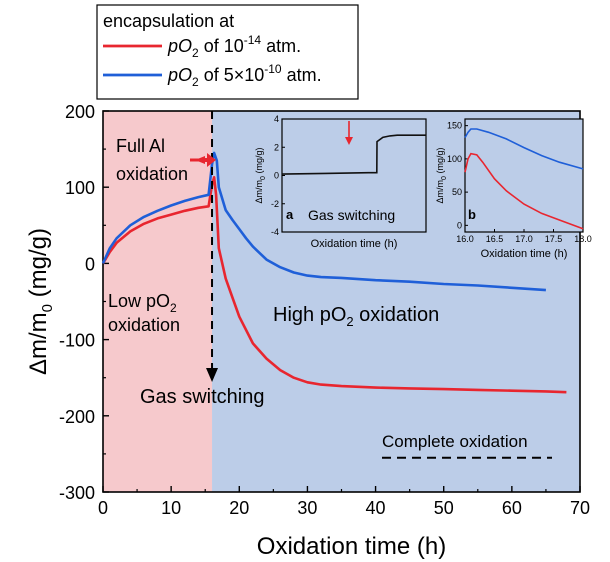  Describe the element at coordinates (454, 126) in the screenshot. I see `inset-b-y-tick-label: 150` at that location.